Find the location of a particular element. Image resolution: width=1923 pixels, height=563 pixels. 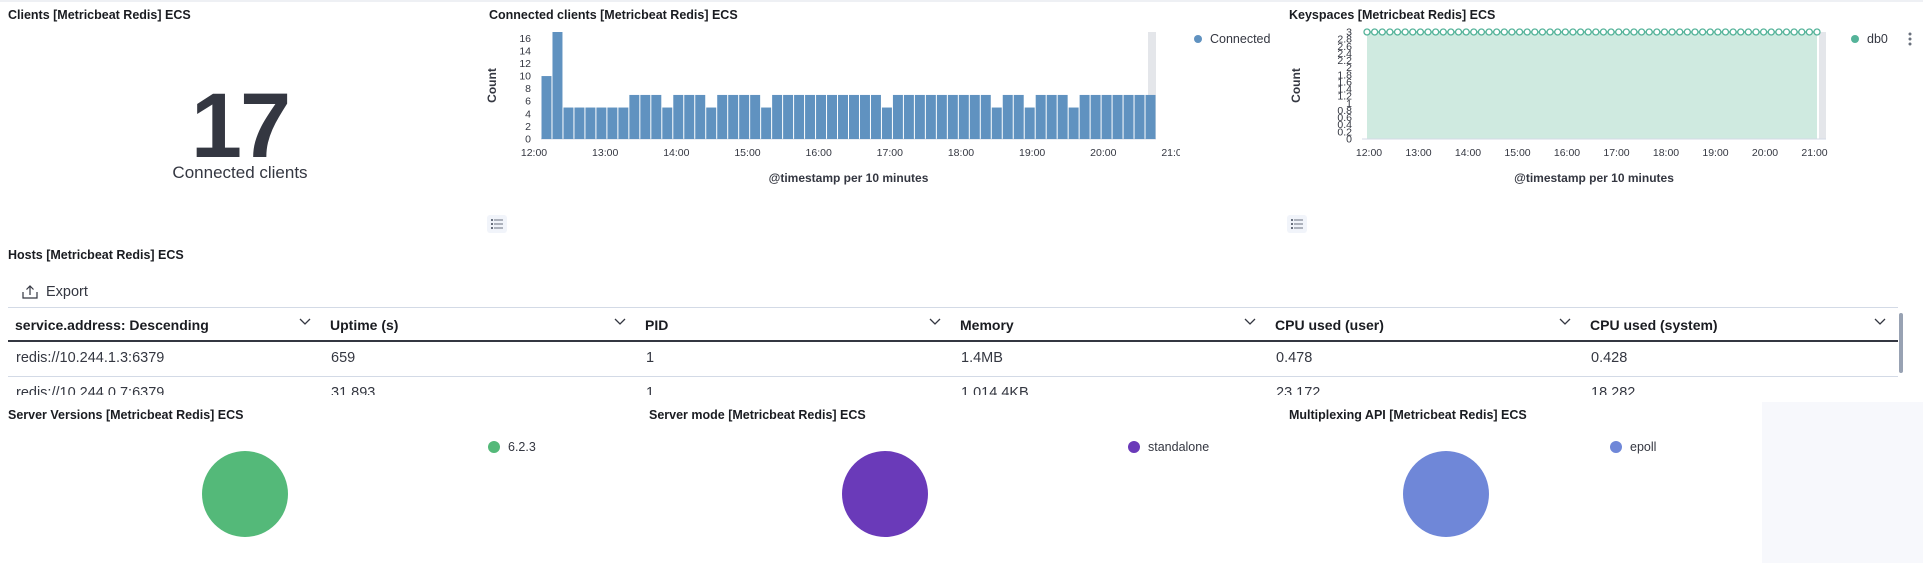

multiplexing-pie-slice is located at coordinates (1446, 494).